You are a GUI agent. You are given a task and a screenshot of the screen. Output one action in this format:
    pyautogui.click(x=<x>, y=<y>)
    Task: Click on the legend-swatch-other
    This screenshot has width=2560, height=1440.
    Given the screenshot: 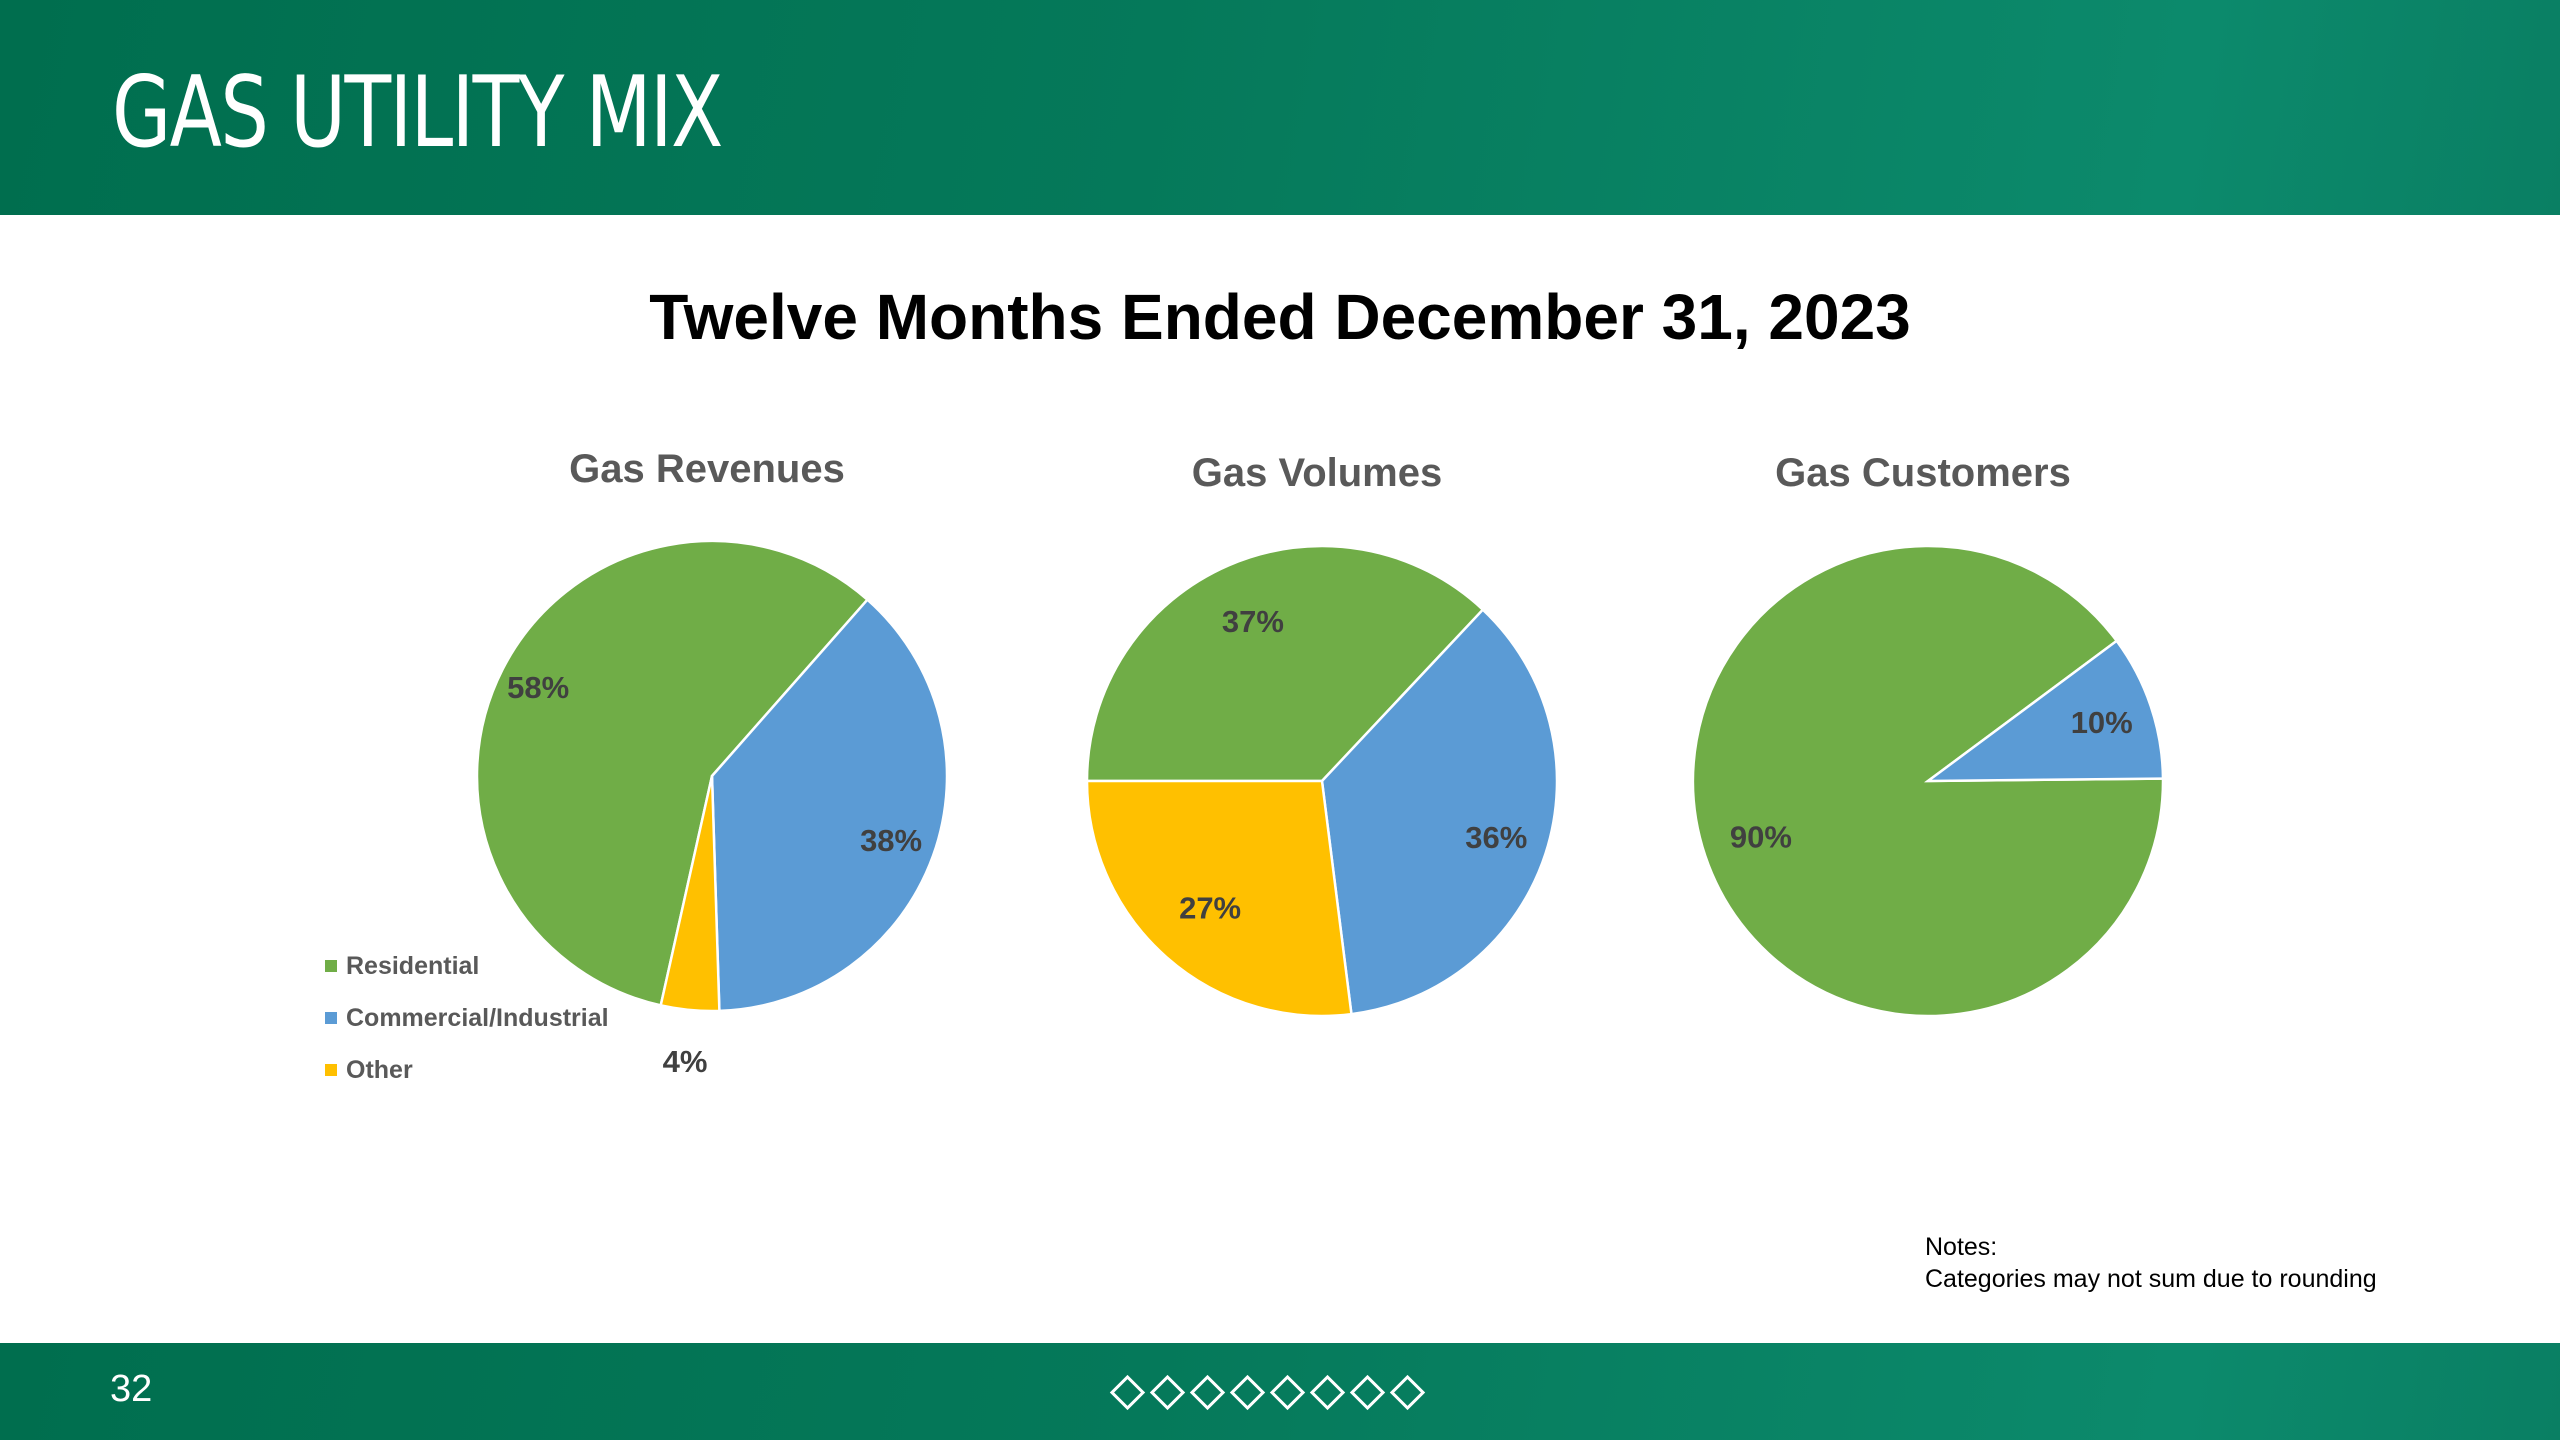 What is the action you would take?
    pyautogui.click(x=331, y=1070)
    